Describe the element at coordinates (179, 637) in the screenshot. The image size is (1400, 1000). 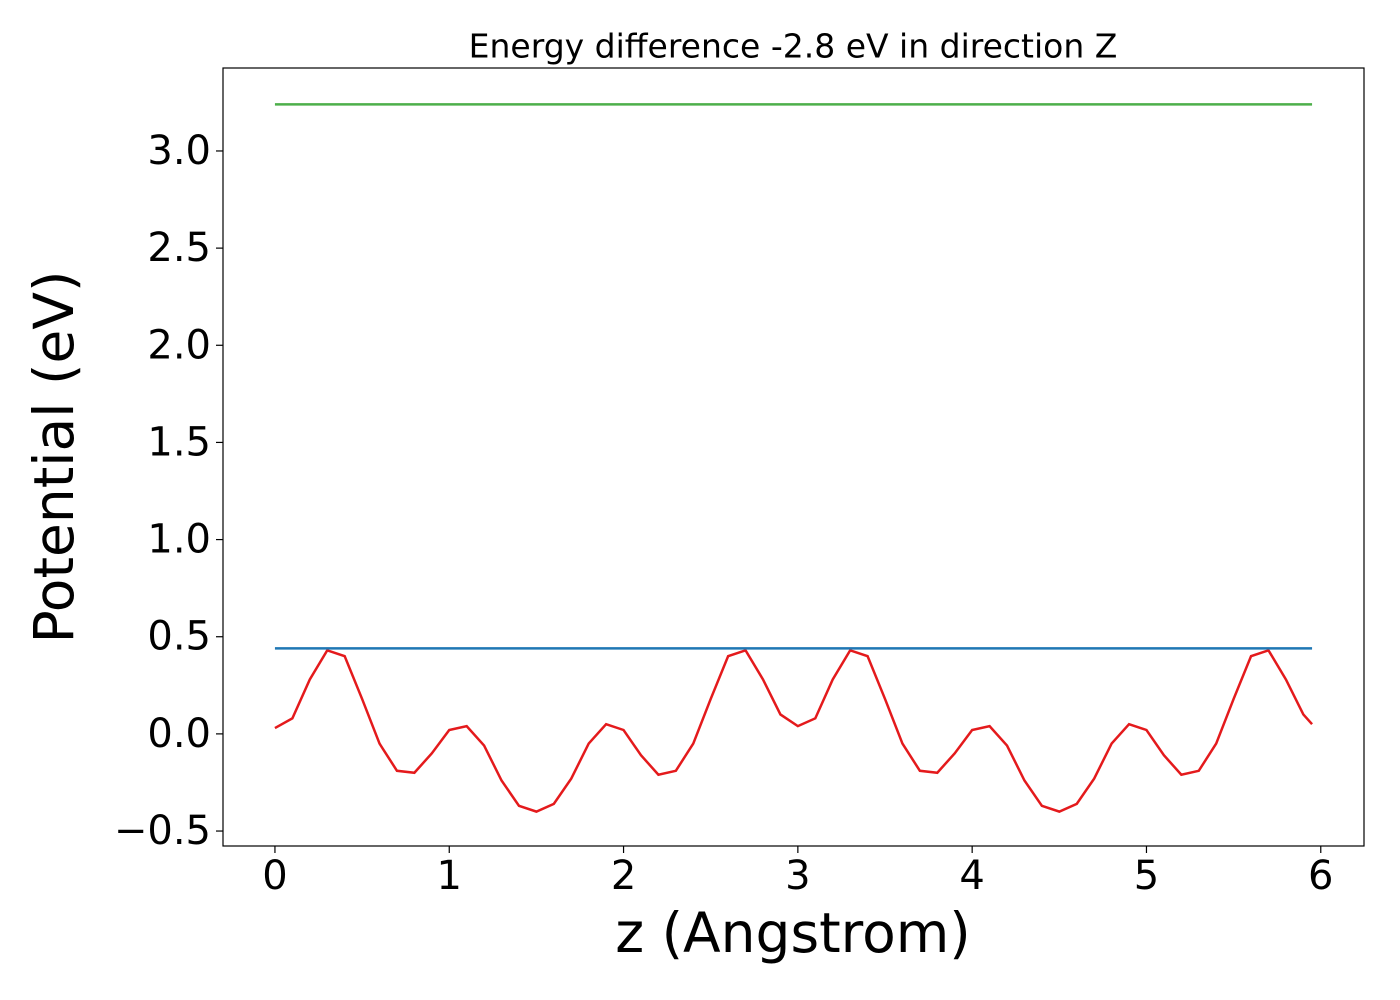
I see `y-tick-label: 0.5` at that location.